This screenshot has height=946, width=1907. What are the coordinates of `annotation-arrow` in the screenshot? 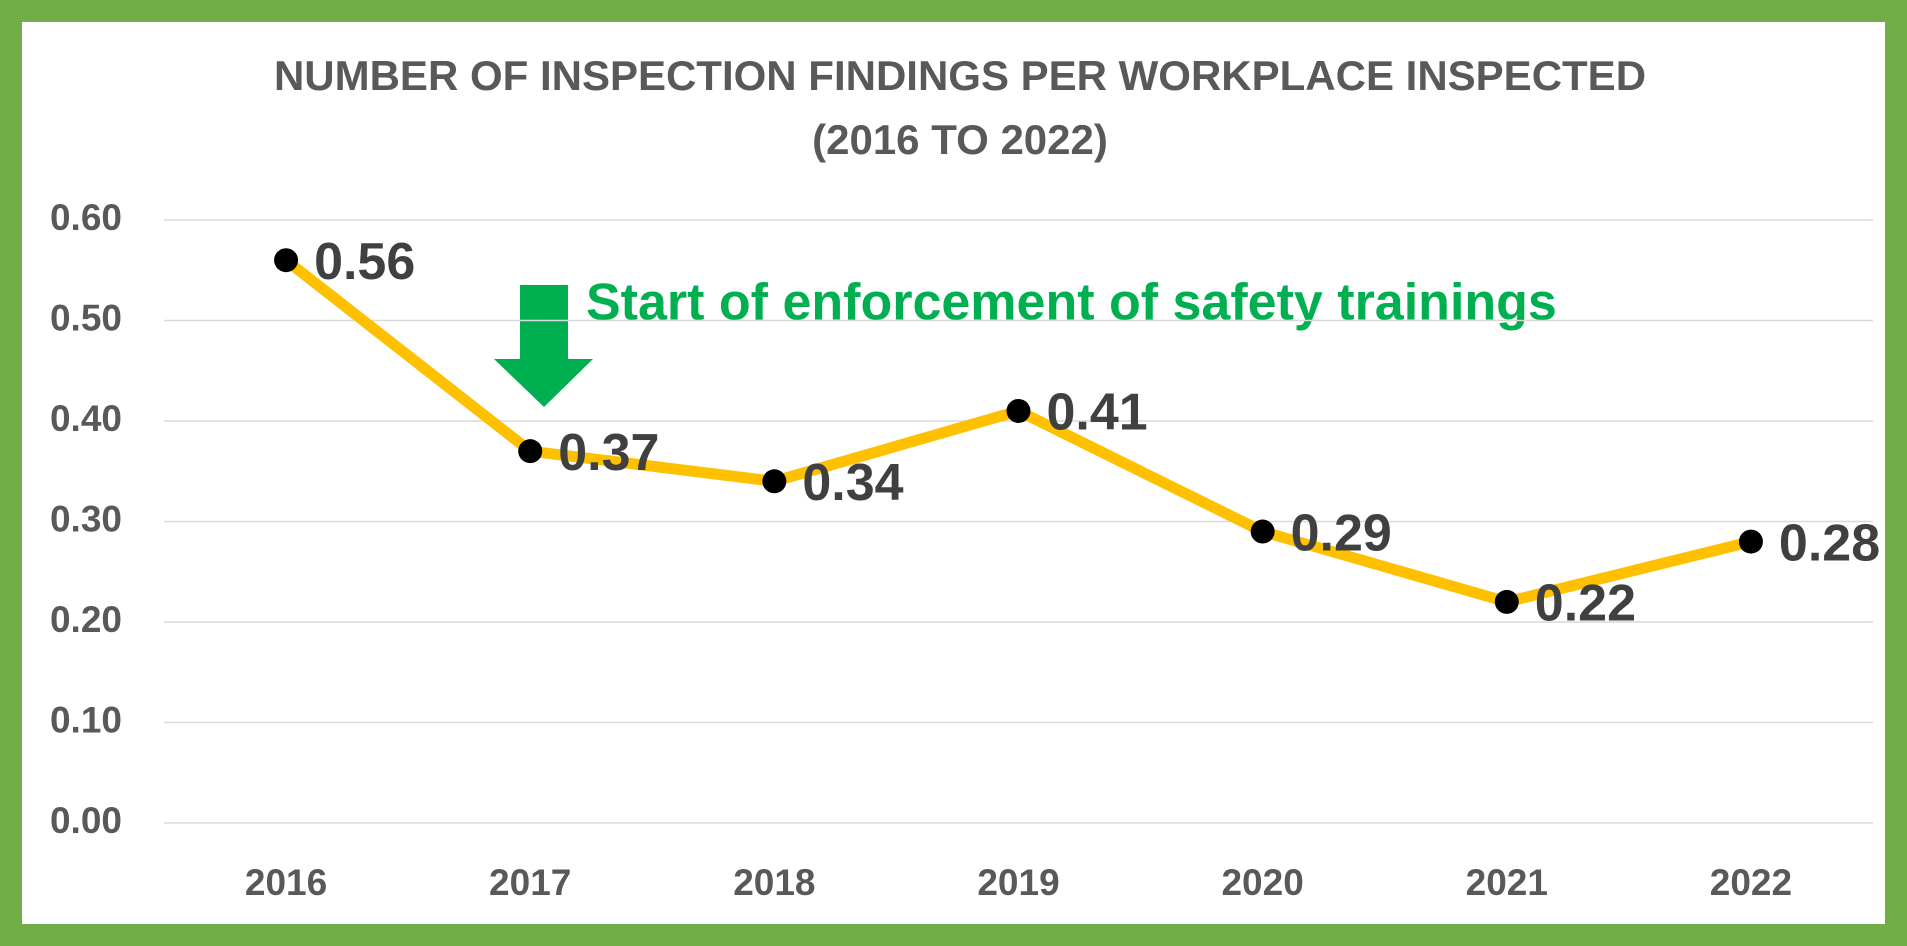 It's located at (543, 346).